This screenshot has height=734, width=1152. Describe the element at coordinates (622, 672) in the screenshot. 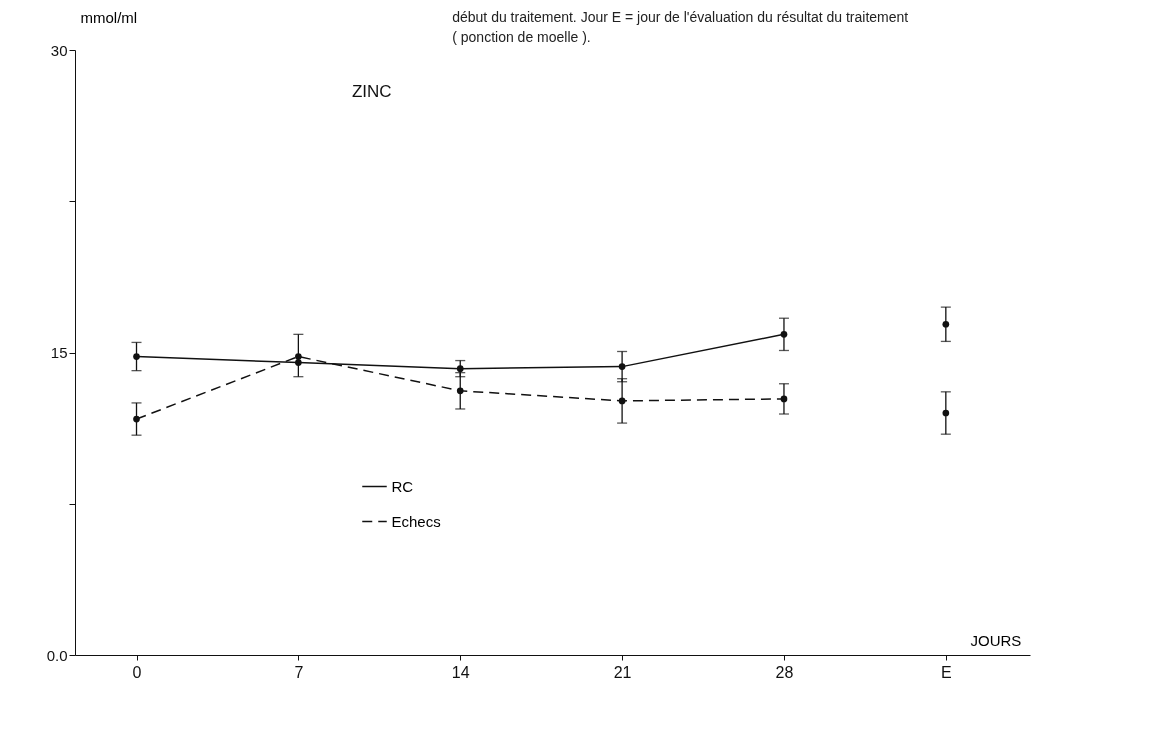

I see `x-tick-label: 21` at that location.